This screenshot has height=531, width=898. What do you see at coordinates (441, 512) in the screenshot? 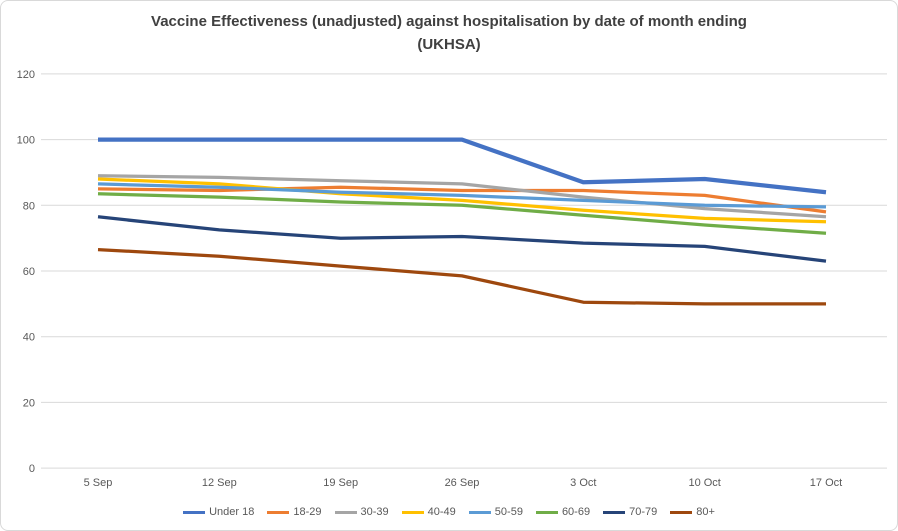
I see `legend-label-40-49: 40-49` at bounding box center [441, 512].